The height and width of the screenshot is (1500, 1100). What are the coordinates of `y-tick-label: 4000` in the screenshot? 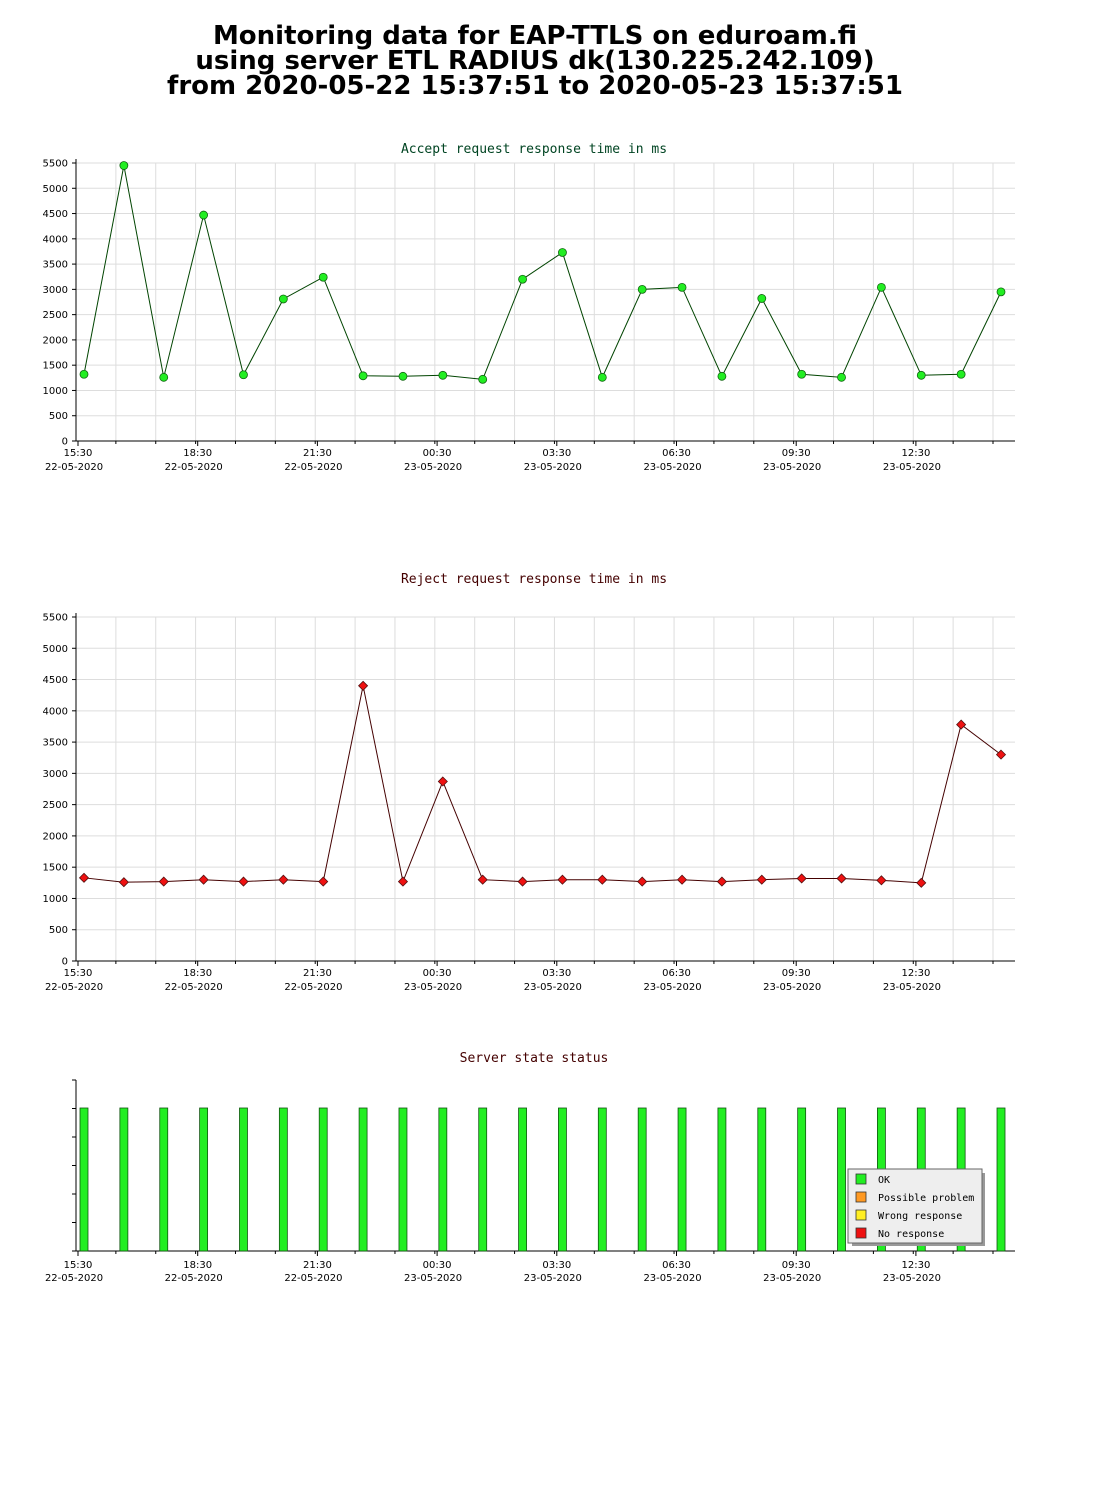 It's located at (55, 711).